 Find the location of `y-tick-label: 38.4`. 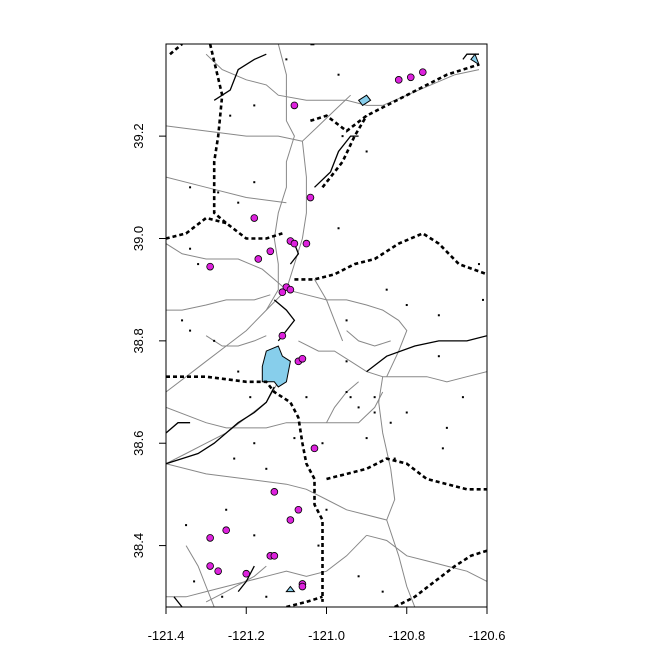

y-tick-label: 38.4 is located at coordinates (138, 545).